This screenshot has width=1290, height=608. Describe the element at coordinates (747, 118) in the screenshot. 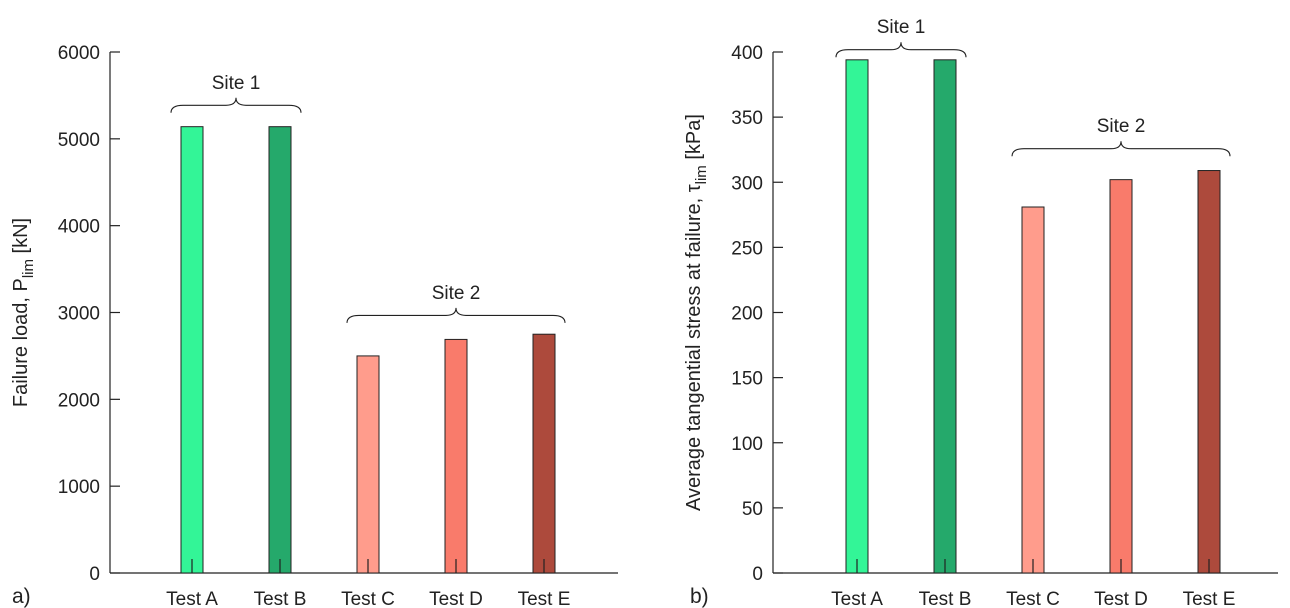

I see `y-tick-label: 350` at that location.